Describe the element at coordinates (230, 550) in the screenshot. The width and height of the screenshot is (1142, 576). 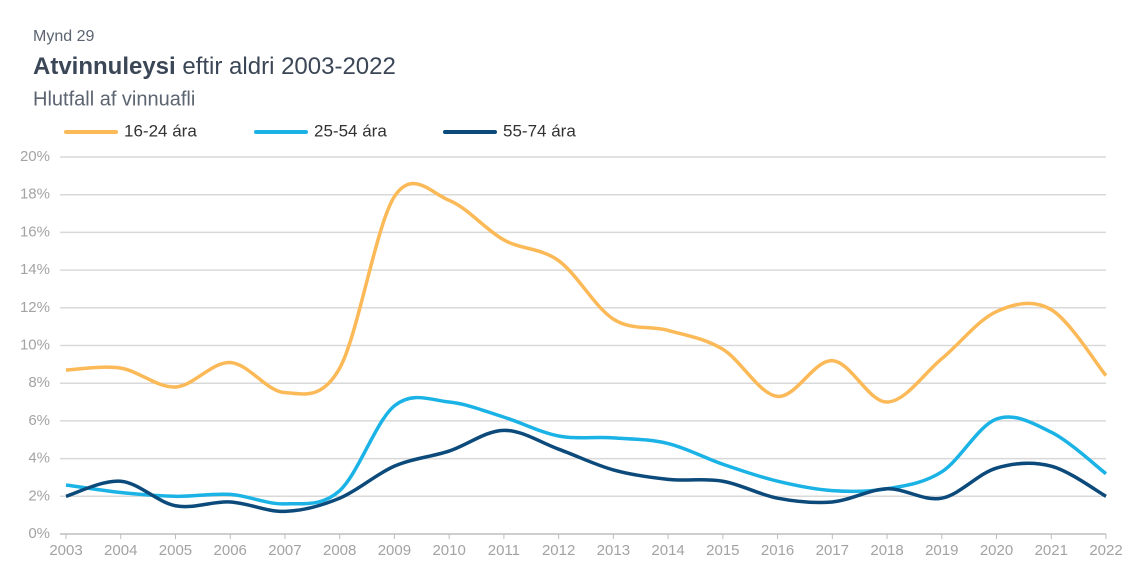
I see `x-tick-label: 2006` at that location.